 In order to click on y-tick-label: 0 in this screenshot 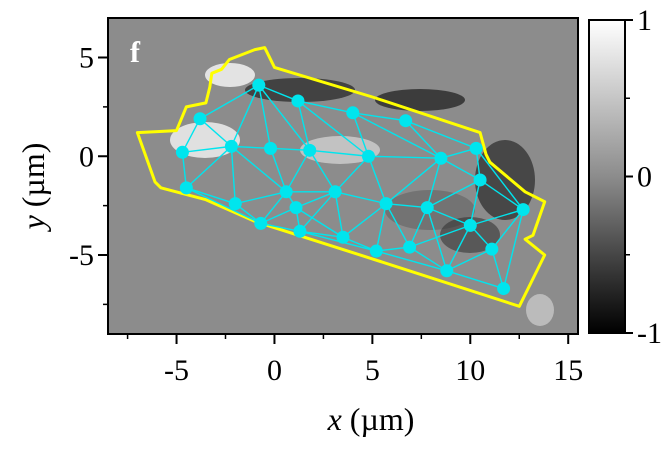, I will do `click(86, 156)`.